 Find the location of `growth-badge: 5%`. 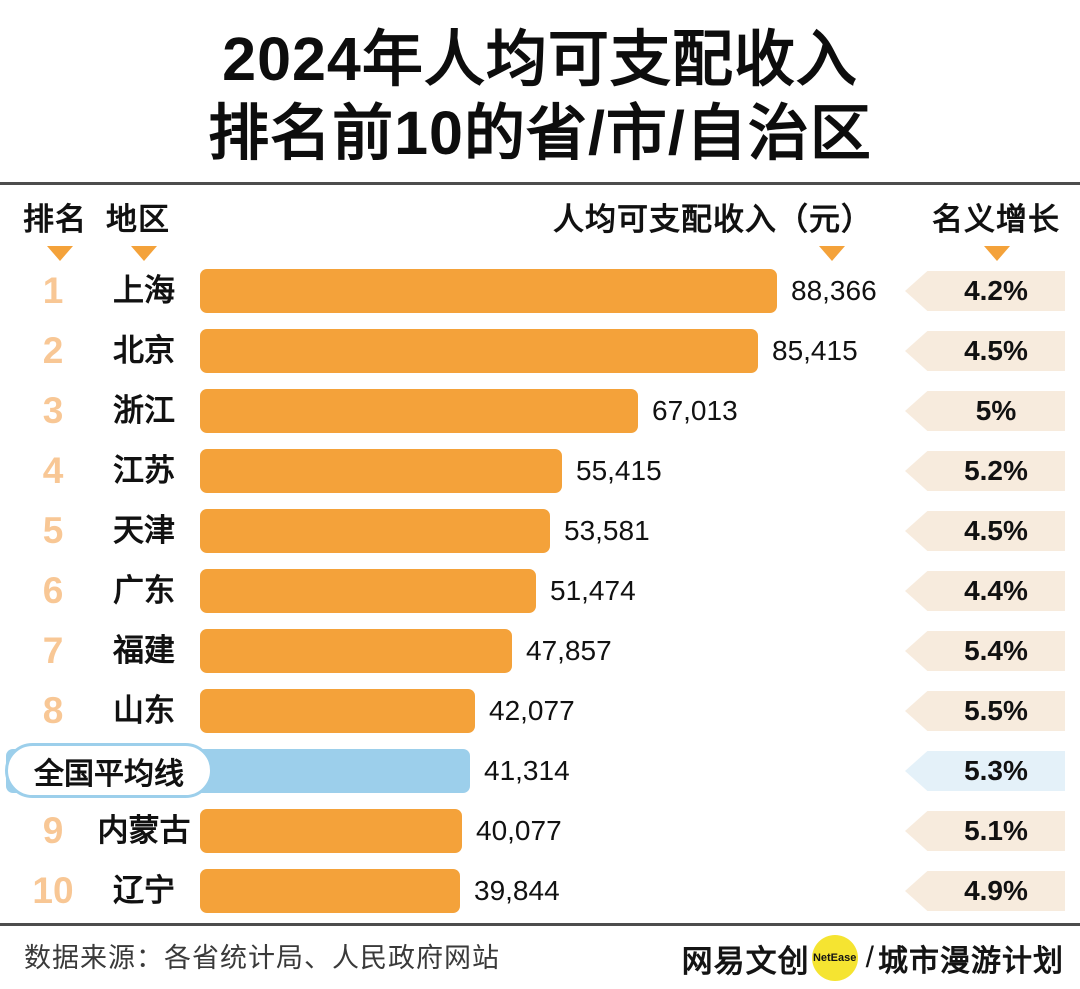

growth-badge: 5% is located at coordinates (985, 411).